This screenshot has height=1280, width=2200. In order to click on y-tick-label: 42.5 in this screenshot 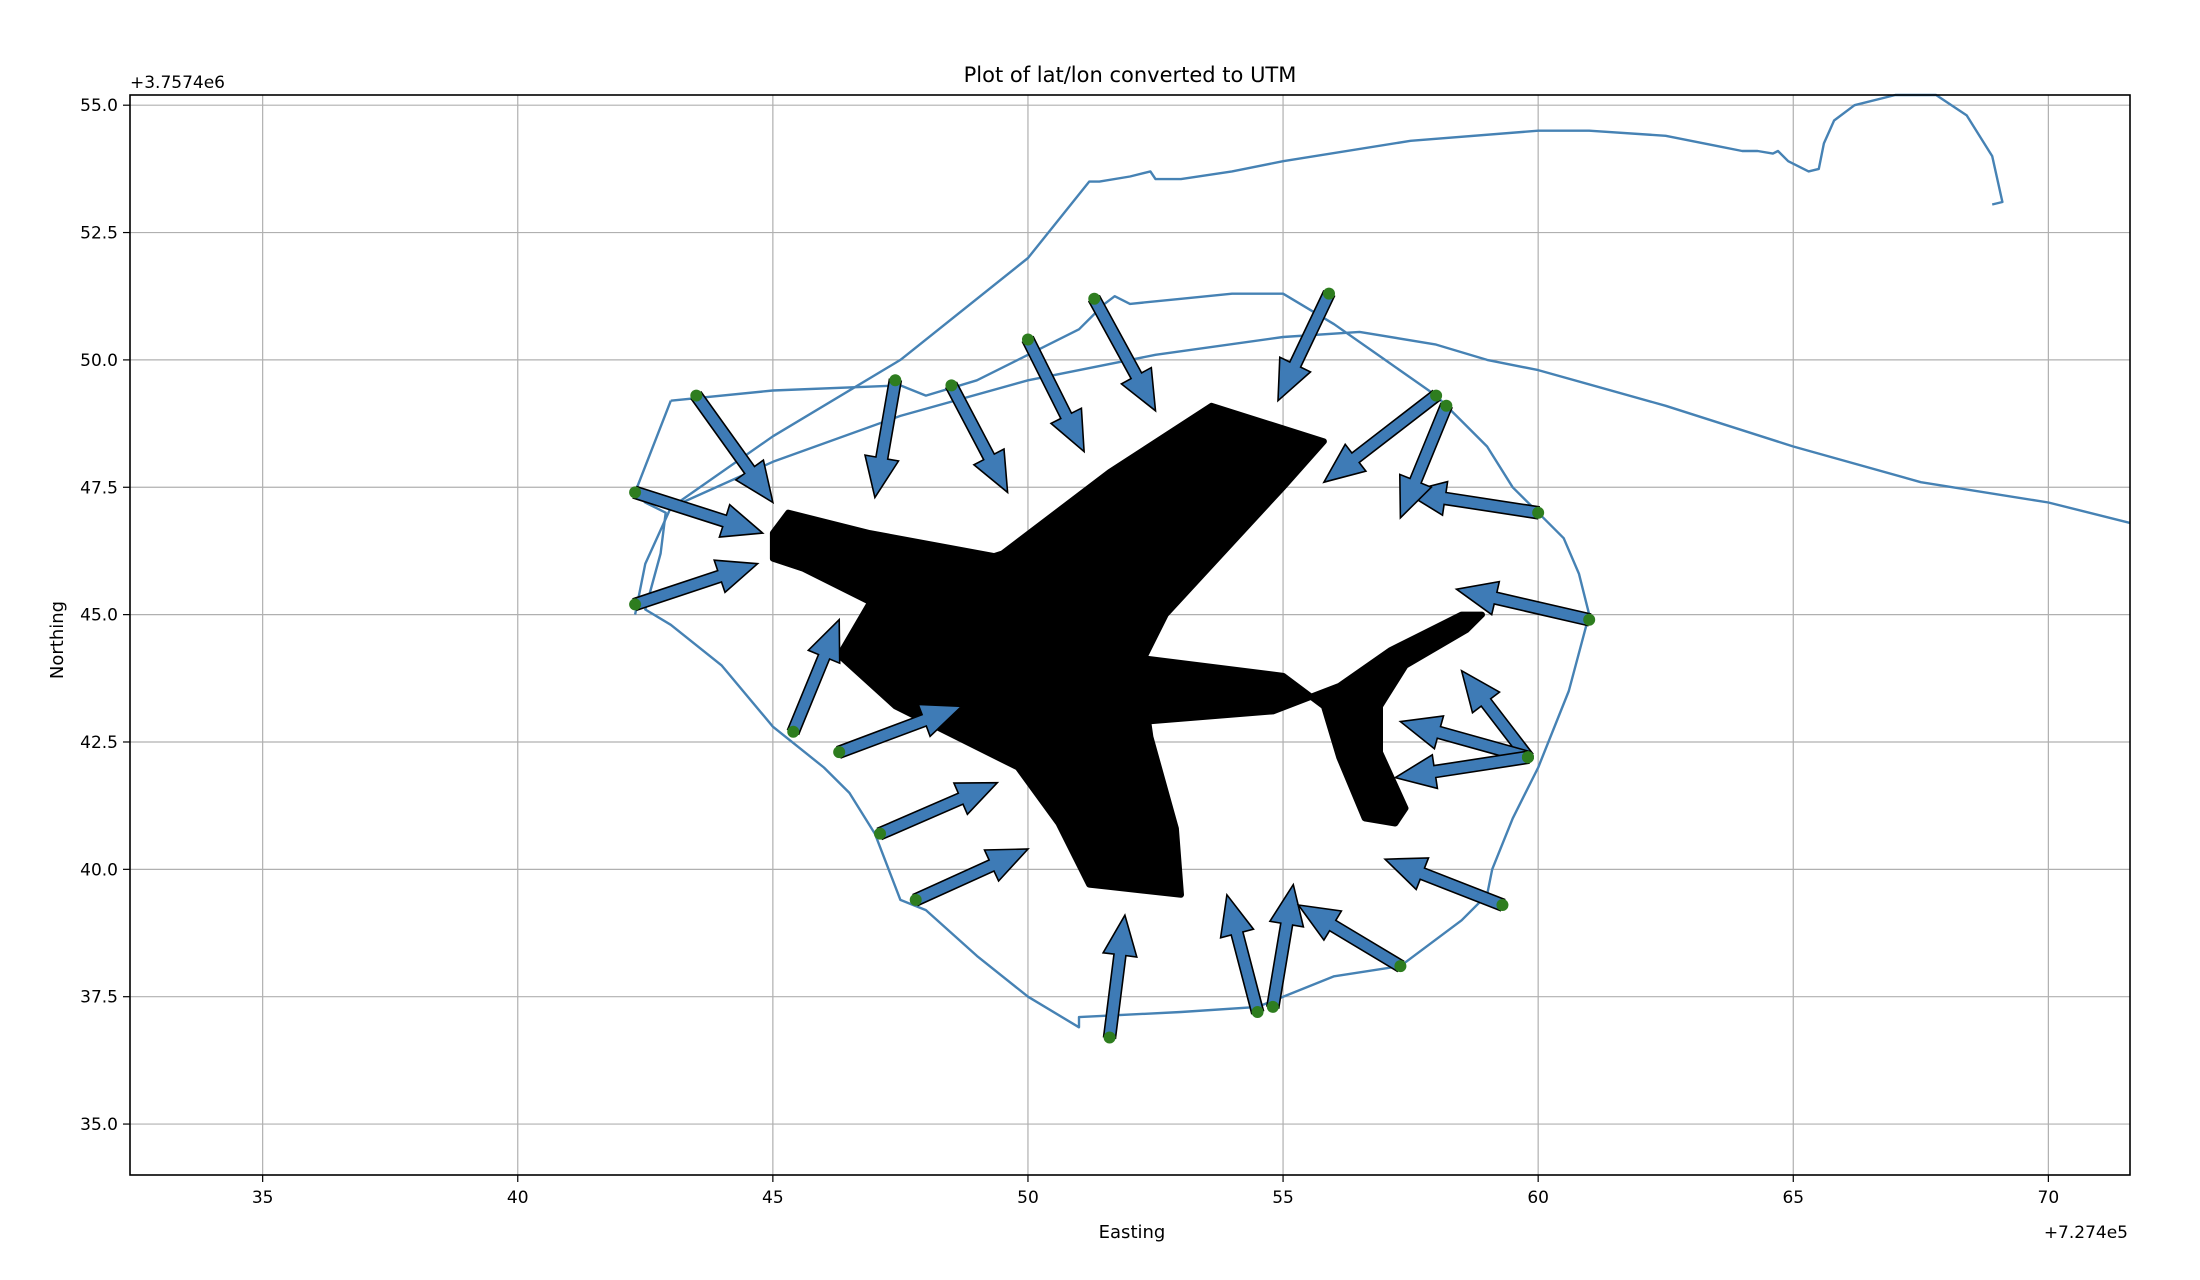, I will do `click(99, 743)`.